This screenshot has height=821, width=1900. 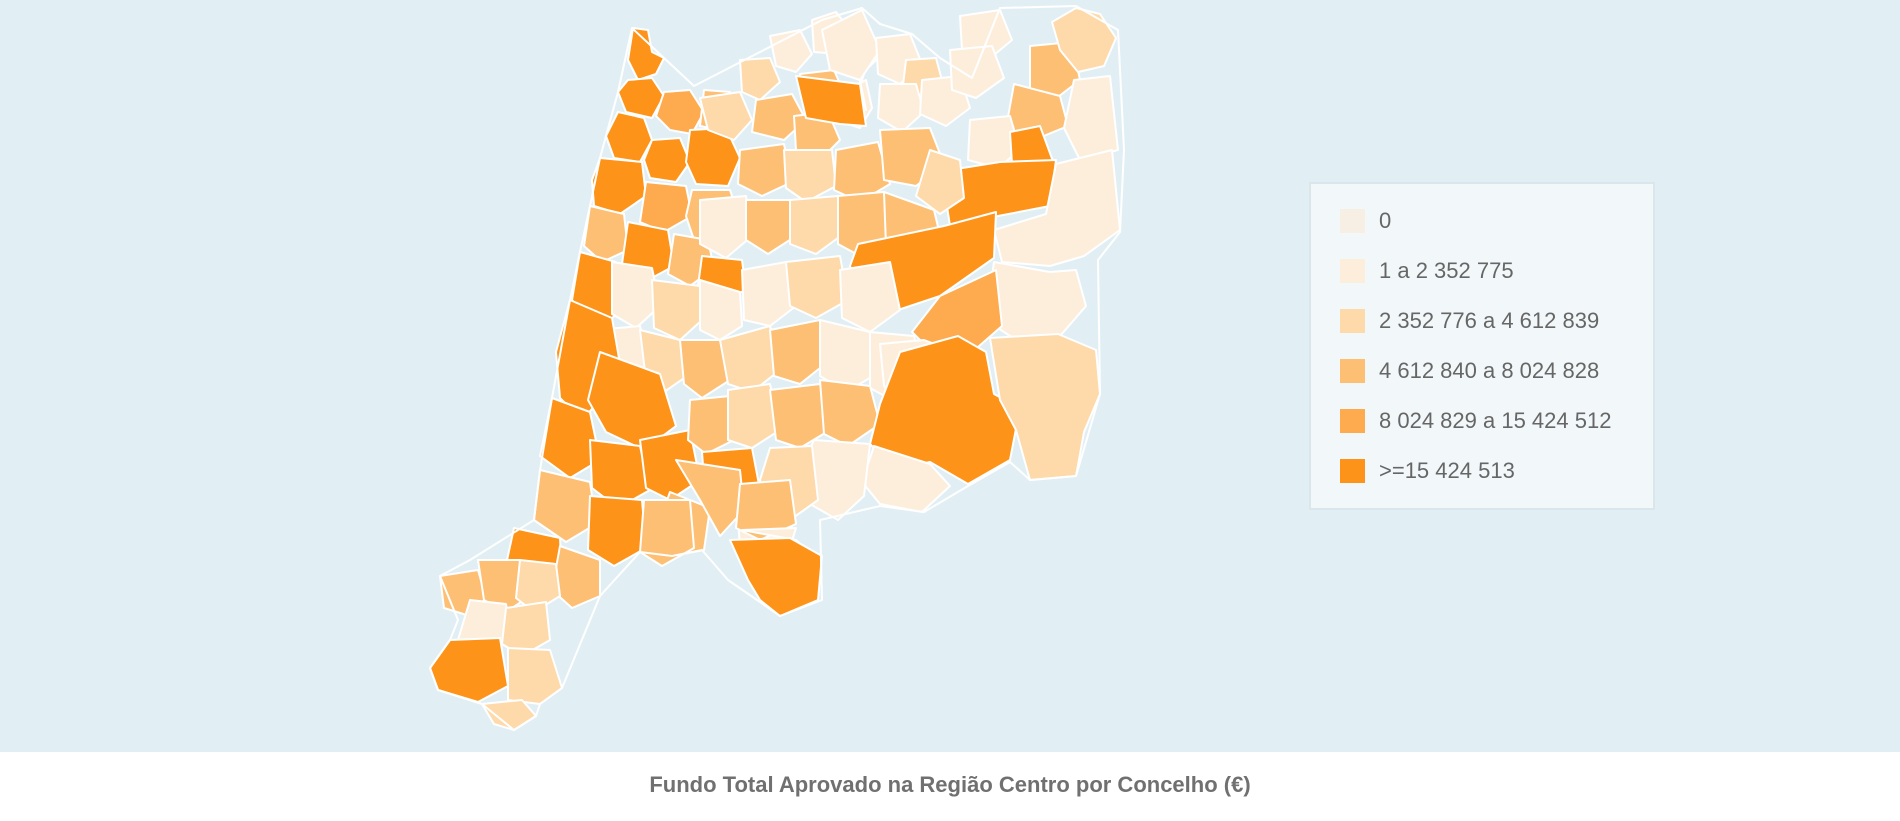 I want to click on legend-label: 1 a 2 352 775, so click(x=1446, y=270).